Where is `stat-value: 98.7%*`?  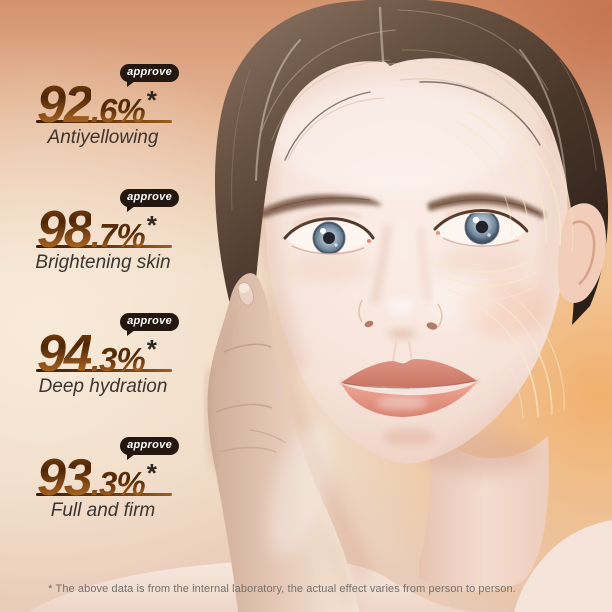
stat-value: 98.7%* is located at coordinates (103, 229).